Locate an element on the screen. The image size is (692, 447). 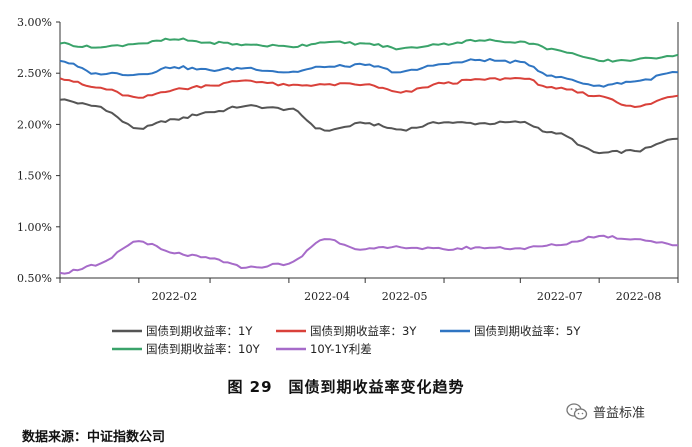
legend-label: 国债到期收益率：5Y is located at coordinates (527, 331).